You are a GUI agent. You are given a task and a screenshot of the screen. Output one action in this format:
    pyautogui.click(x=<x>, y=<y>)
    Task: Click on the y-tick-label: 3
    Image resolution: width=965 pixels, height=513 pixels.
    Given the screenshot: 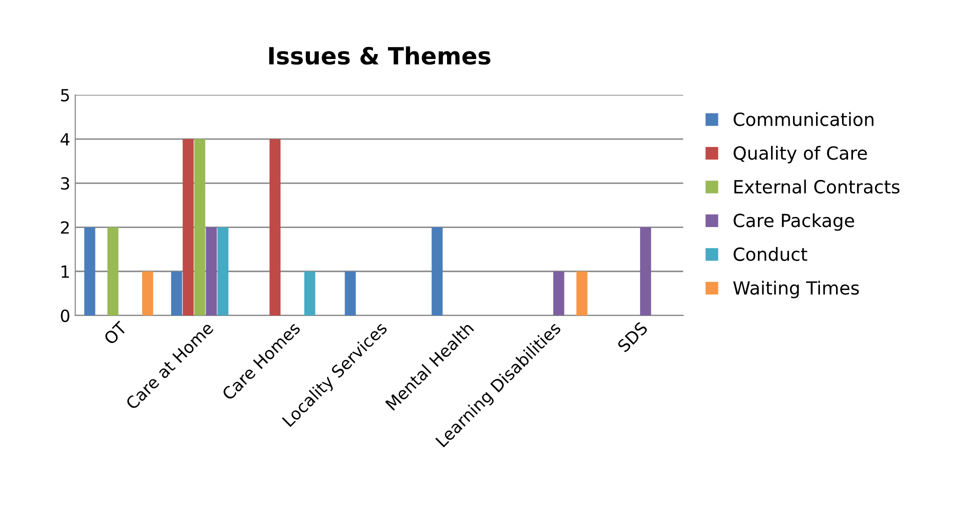 What is the action you would take?
    pyautogui.click(x=65, y=183)
    